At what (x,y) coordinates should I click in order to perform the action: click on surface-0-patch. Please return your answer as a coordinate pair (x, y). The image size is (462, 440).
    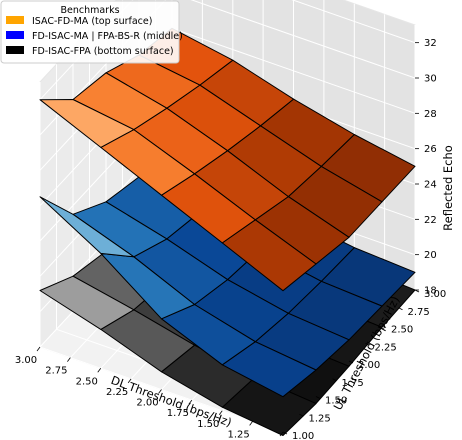
    Looking at the image, I should click on (87, 123).